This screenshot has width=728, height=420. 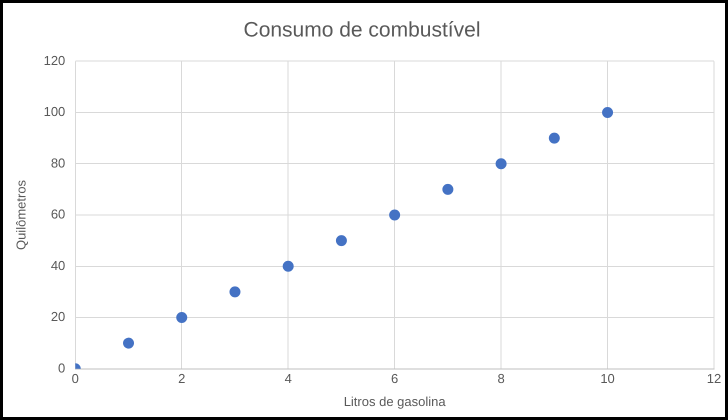 I want to click on y-tick-label: 100, so click(x=55, y=112).